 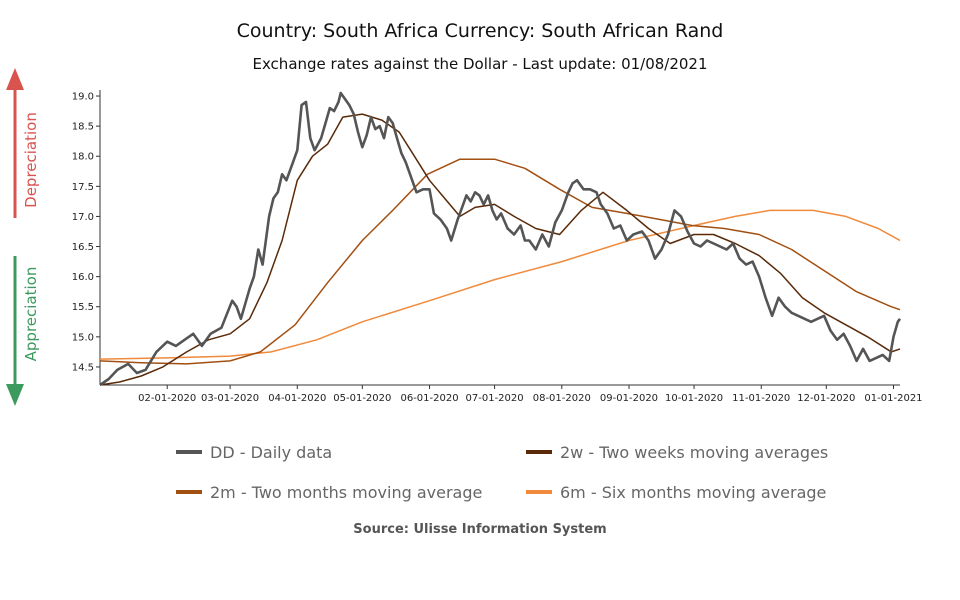 I want to click on source-note: Source: Ulisse Information System, so click(x=480, y=529).